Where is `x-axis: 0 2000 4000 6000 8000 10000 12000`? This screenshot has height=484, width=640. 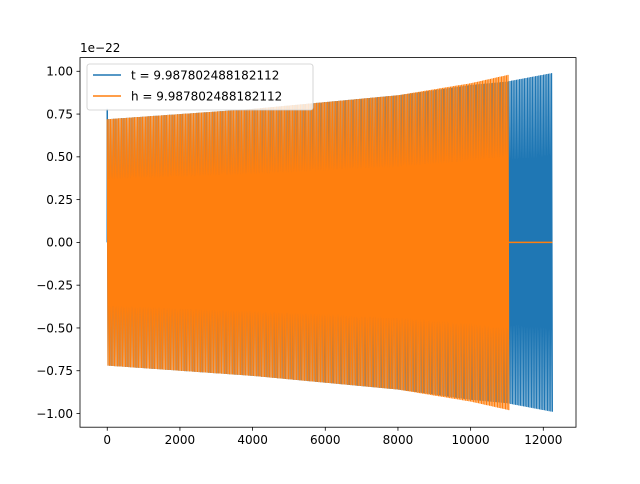 x-axis: 0 2000 4000 6000 8000 10000 12000 is located at coordinates (332, 437).